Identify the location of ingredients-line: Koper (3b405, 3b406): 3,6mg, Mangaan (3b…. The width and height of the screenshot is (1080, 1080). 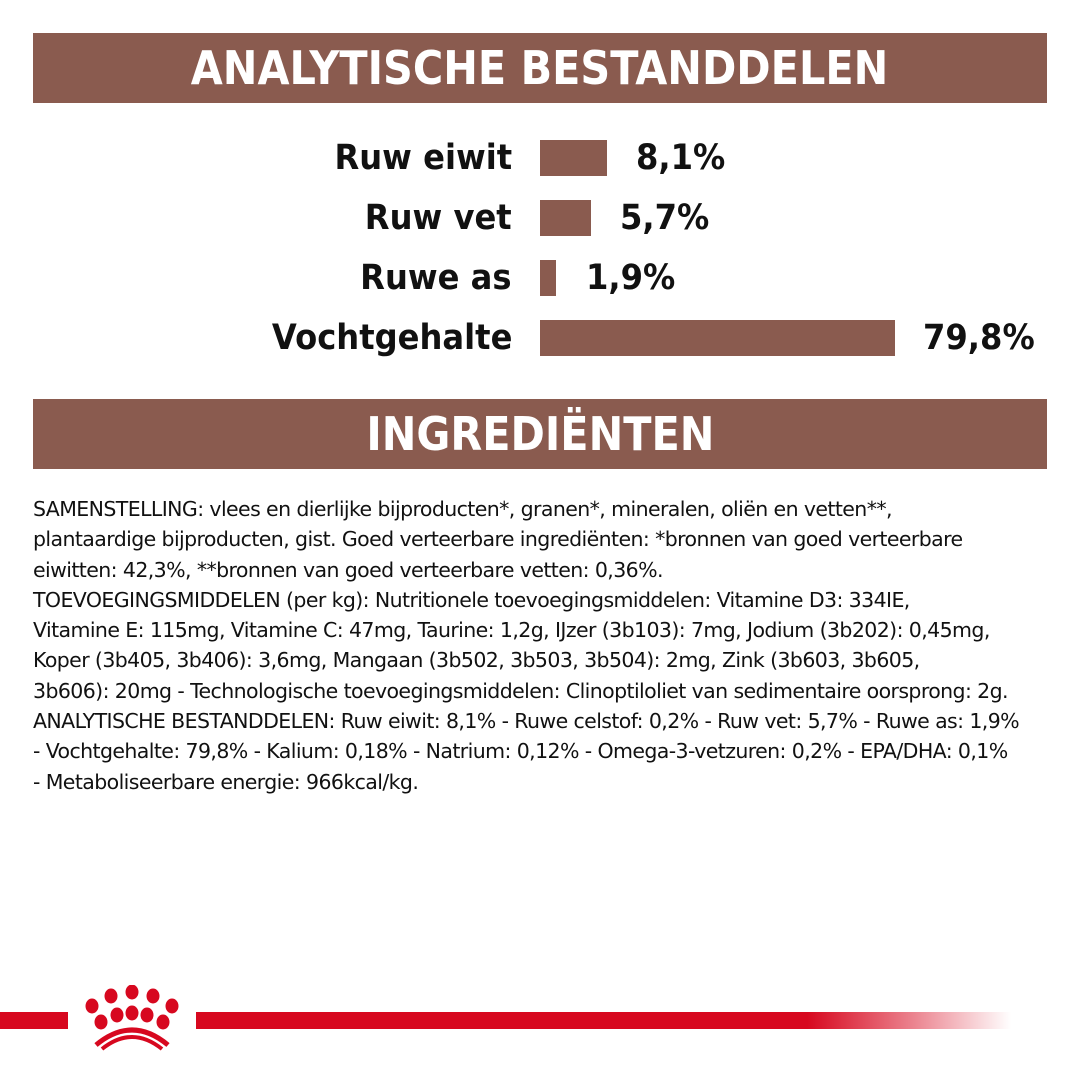
(476, 660).